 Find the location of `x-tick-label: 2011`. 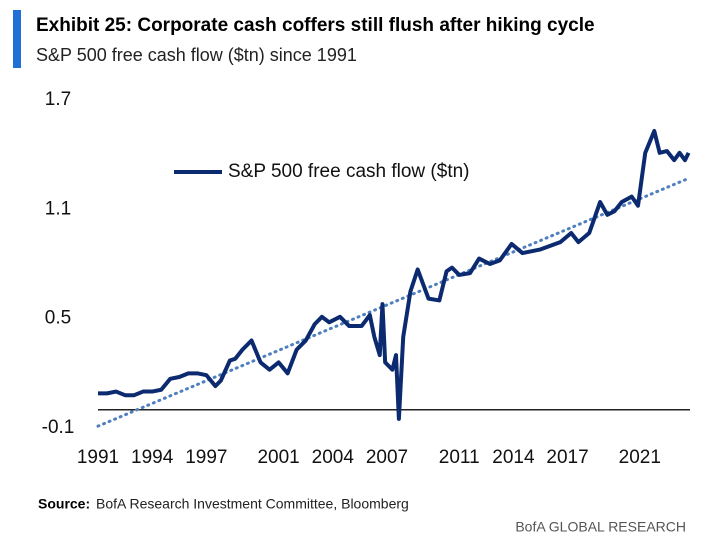

x-tick-label: 2011 is located at coordinates (459, 457).